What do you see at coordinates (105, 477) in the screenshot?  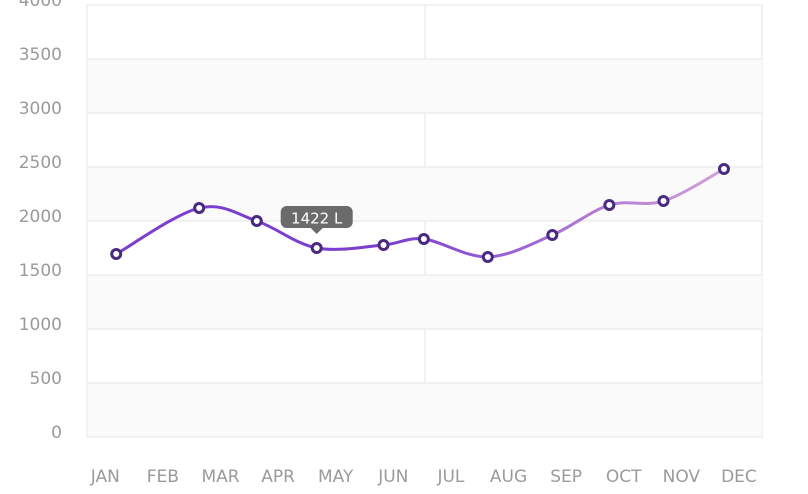 I see `x-tick-label: JAN` at bounding box center [105, 477].